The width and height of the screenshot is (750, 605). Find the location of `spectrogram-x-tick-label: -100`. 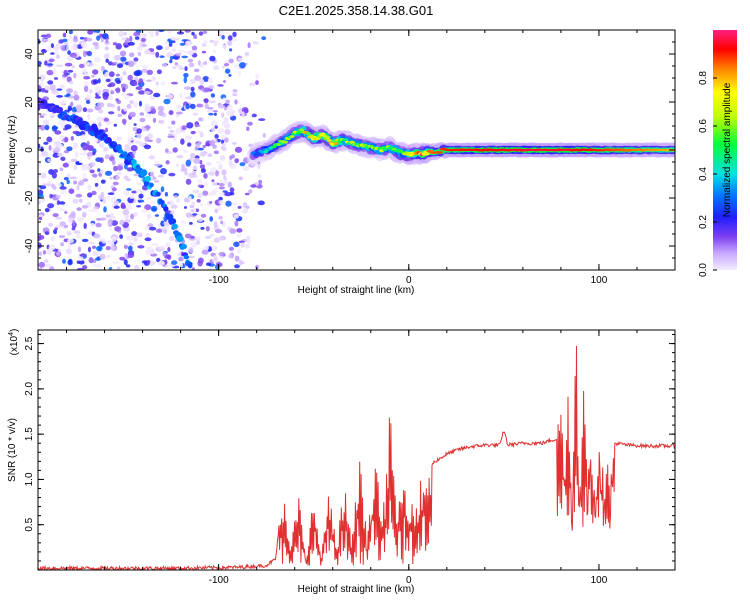

spectrogram-x-tick-label: -100 is located at coordinates (219, 280).